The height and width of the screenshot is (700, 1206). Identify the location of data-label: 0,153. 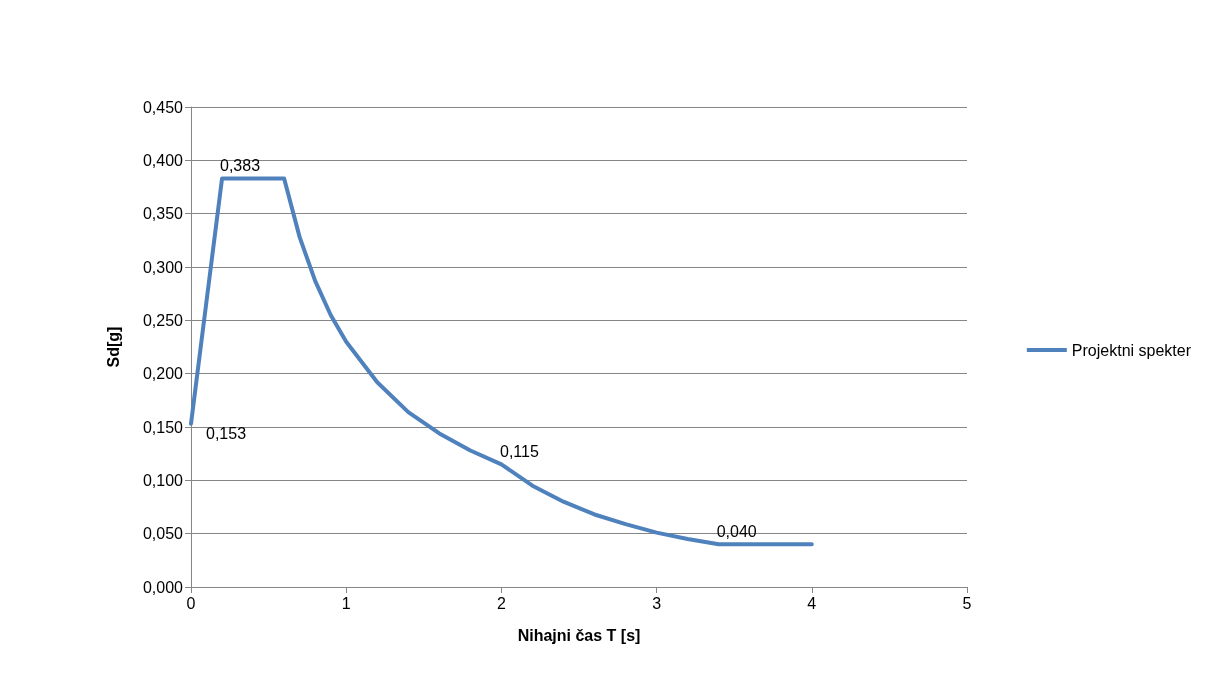
(226, 434).